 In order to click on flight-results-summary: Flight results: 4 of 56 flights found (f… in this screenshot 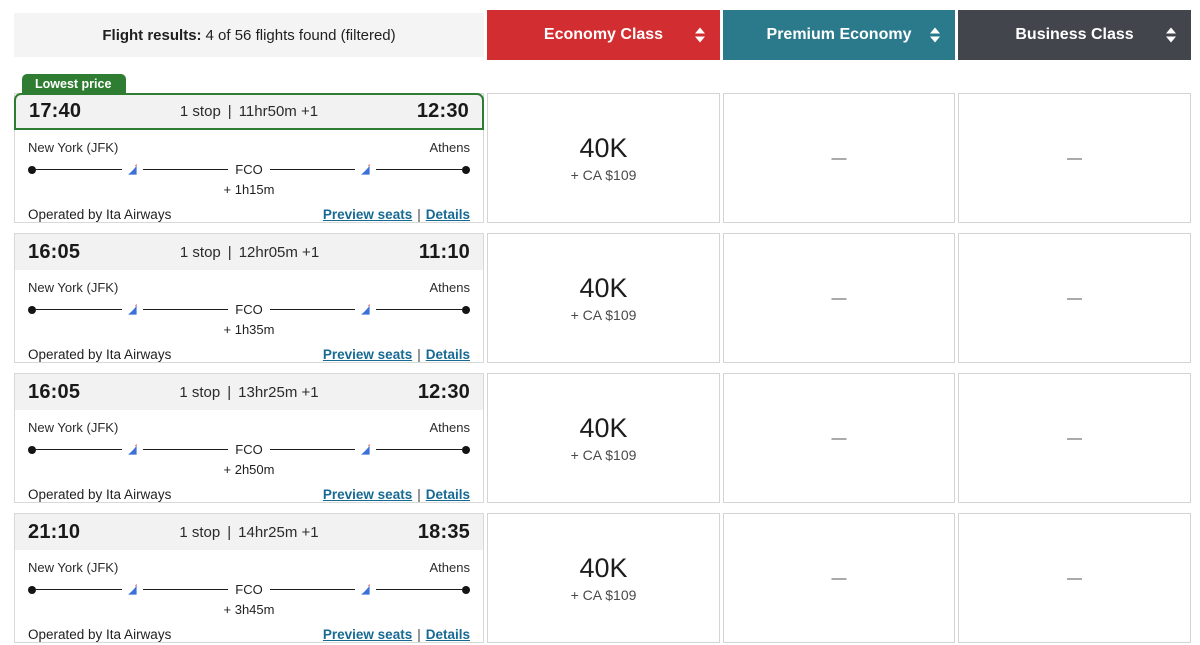, I will do `click(249, 35)`.